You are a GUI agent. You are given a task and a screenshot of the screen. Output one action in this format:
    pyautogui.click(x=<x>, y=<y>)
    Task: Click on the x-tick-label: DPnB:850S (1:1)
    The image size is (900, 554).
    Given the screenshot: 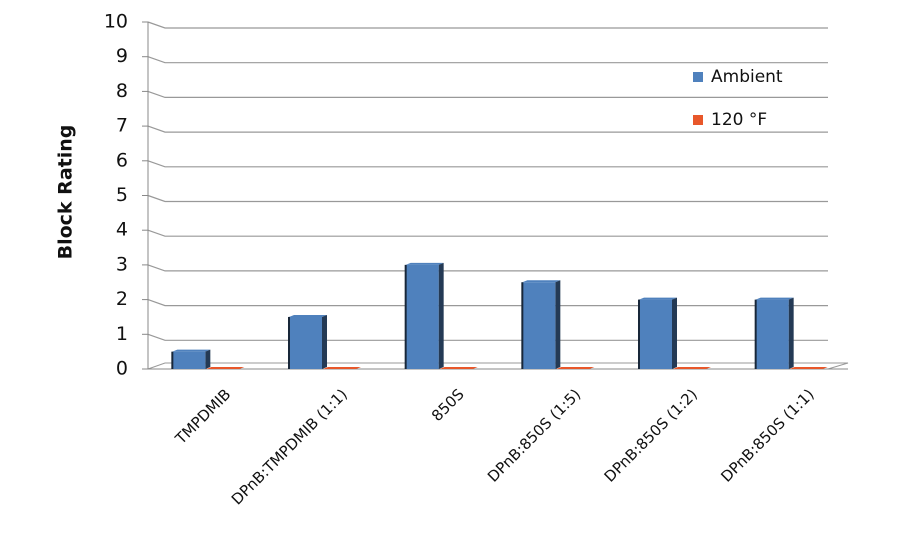 What is the action you would take?
    pyautogui.click(x=767, y=435)
    